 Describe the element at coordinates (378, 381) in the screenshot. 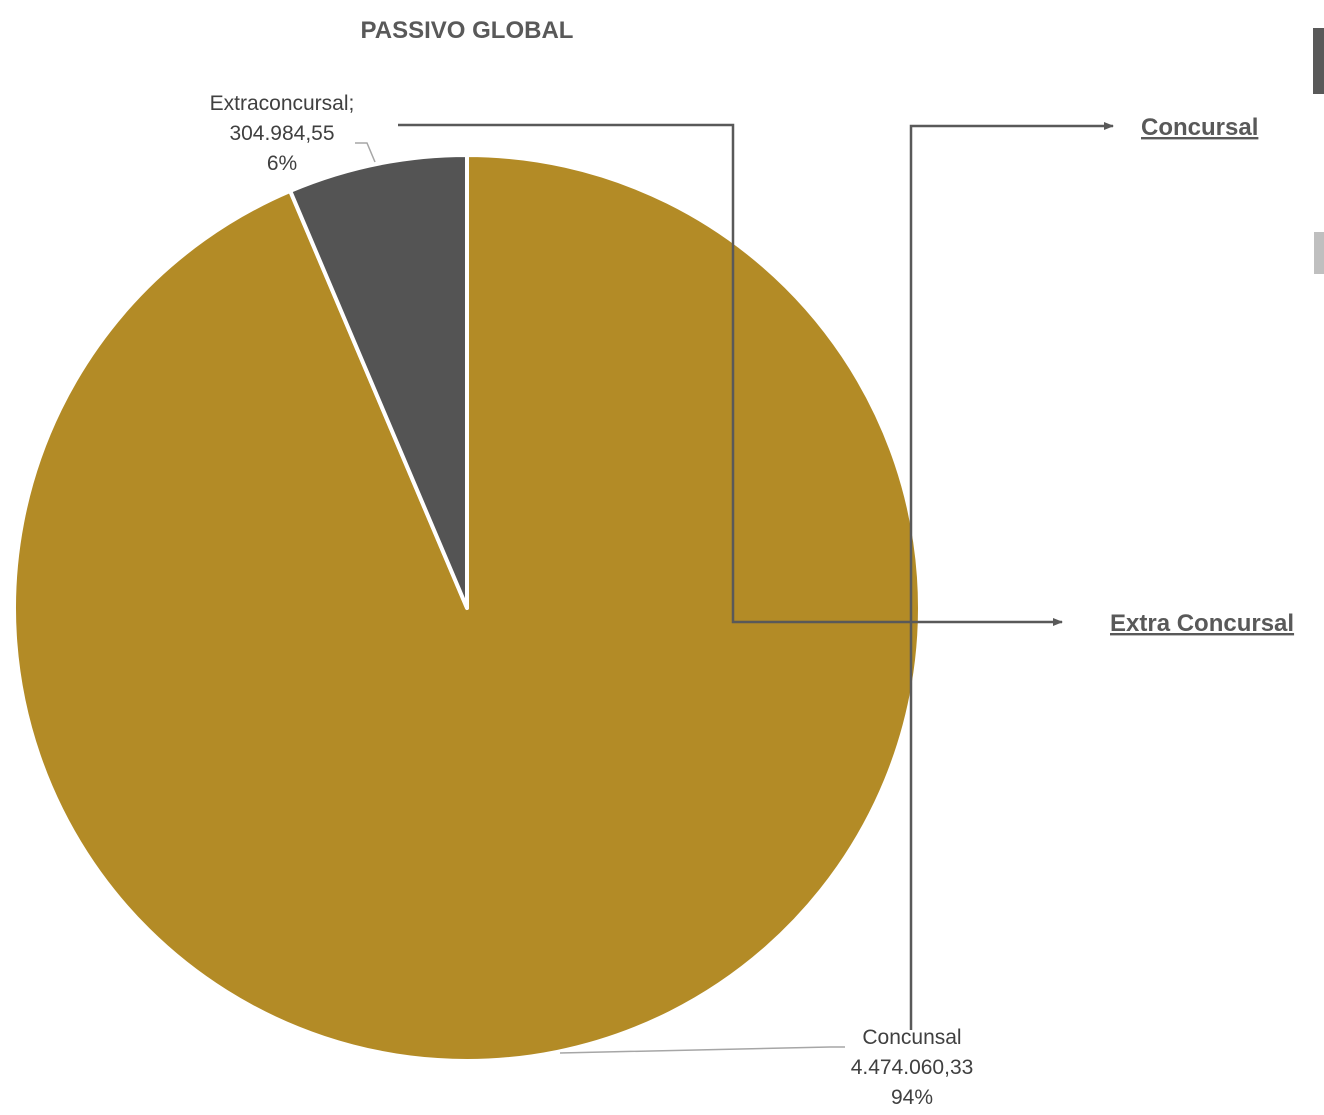

I see `pie-slice-extraconcursal` at that location.